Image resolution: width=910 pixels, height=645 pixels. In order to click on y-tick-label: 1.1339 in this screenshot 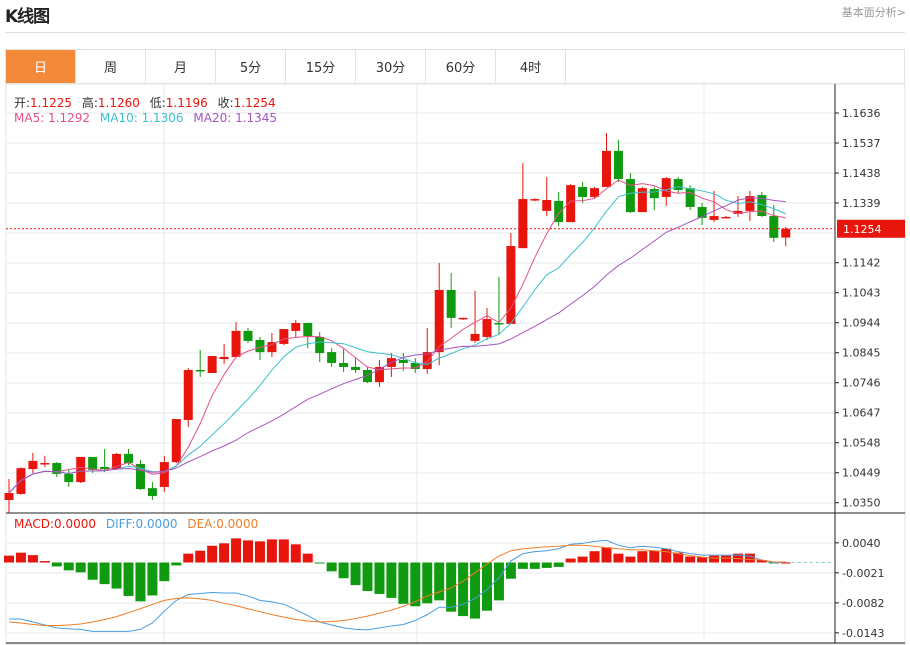, I will do `click(861, 203)`.